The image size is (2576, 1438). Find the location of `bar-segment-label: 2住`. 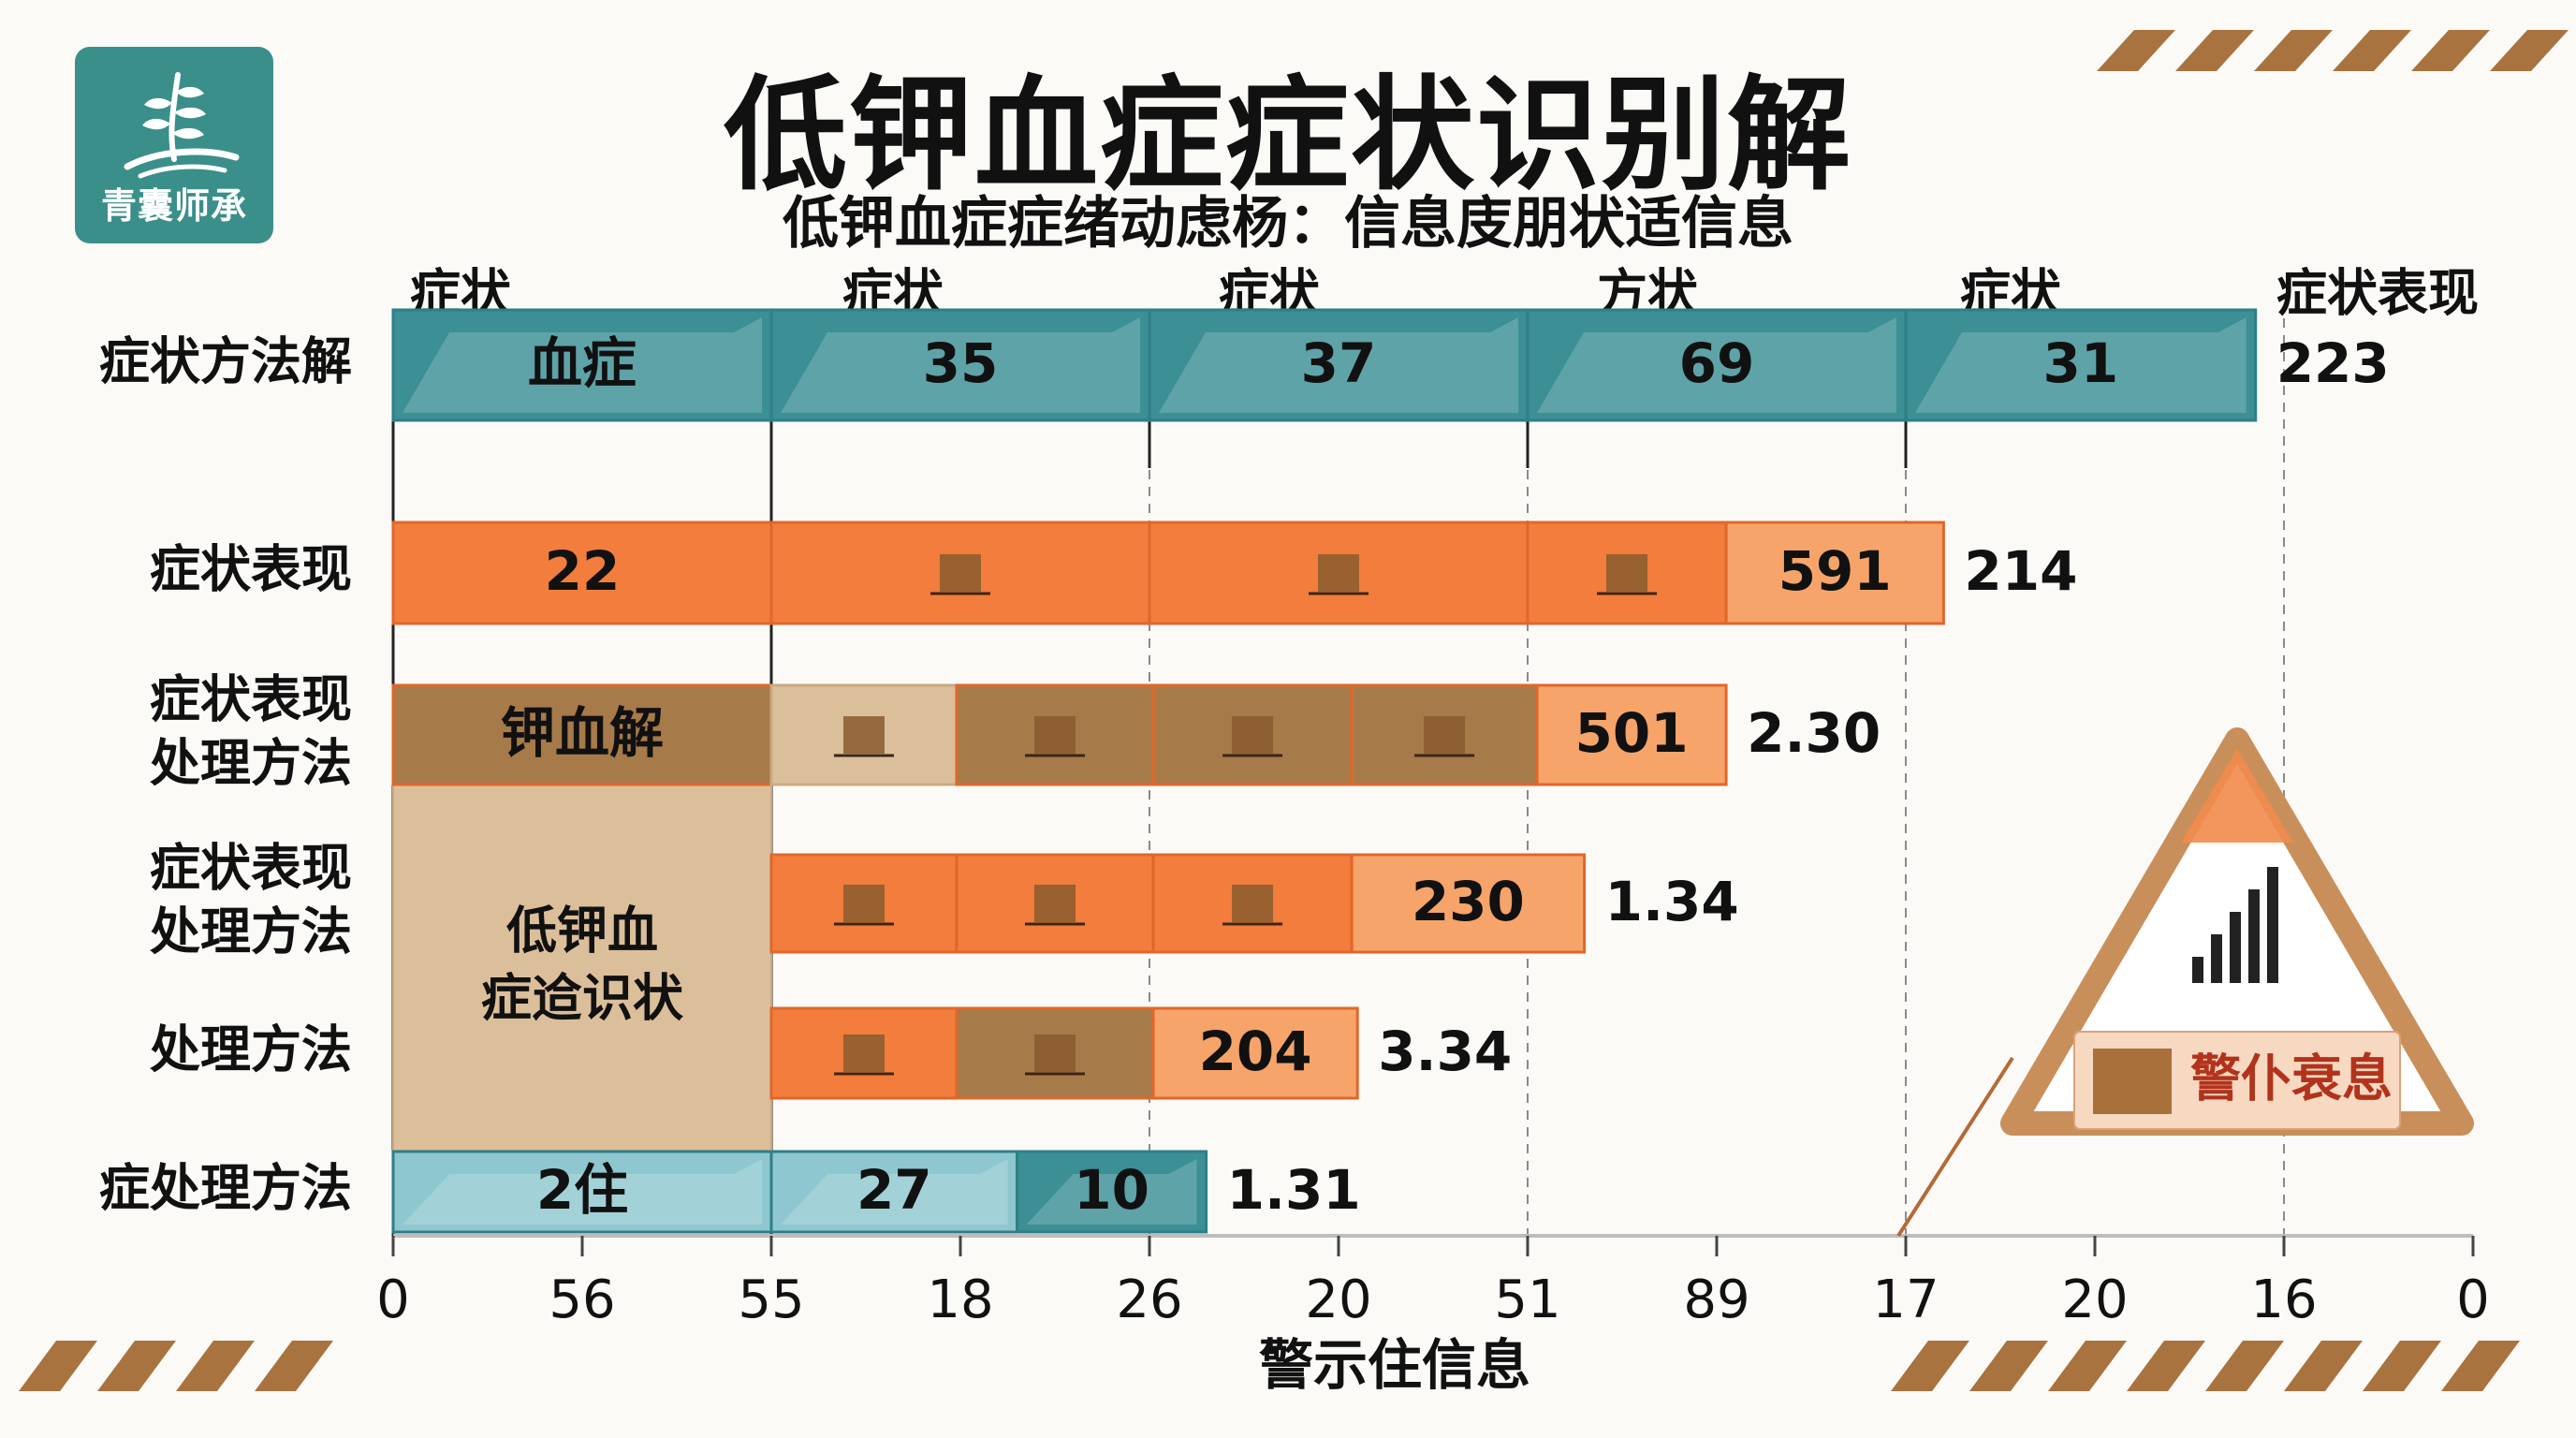

bar-segment-label: 2住 is located at coordinates (582, 1190).